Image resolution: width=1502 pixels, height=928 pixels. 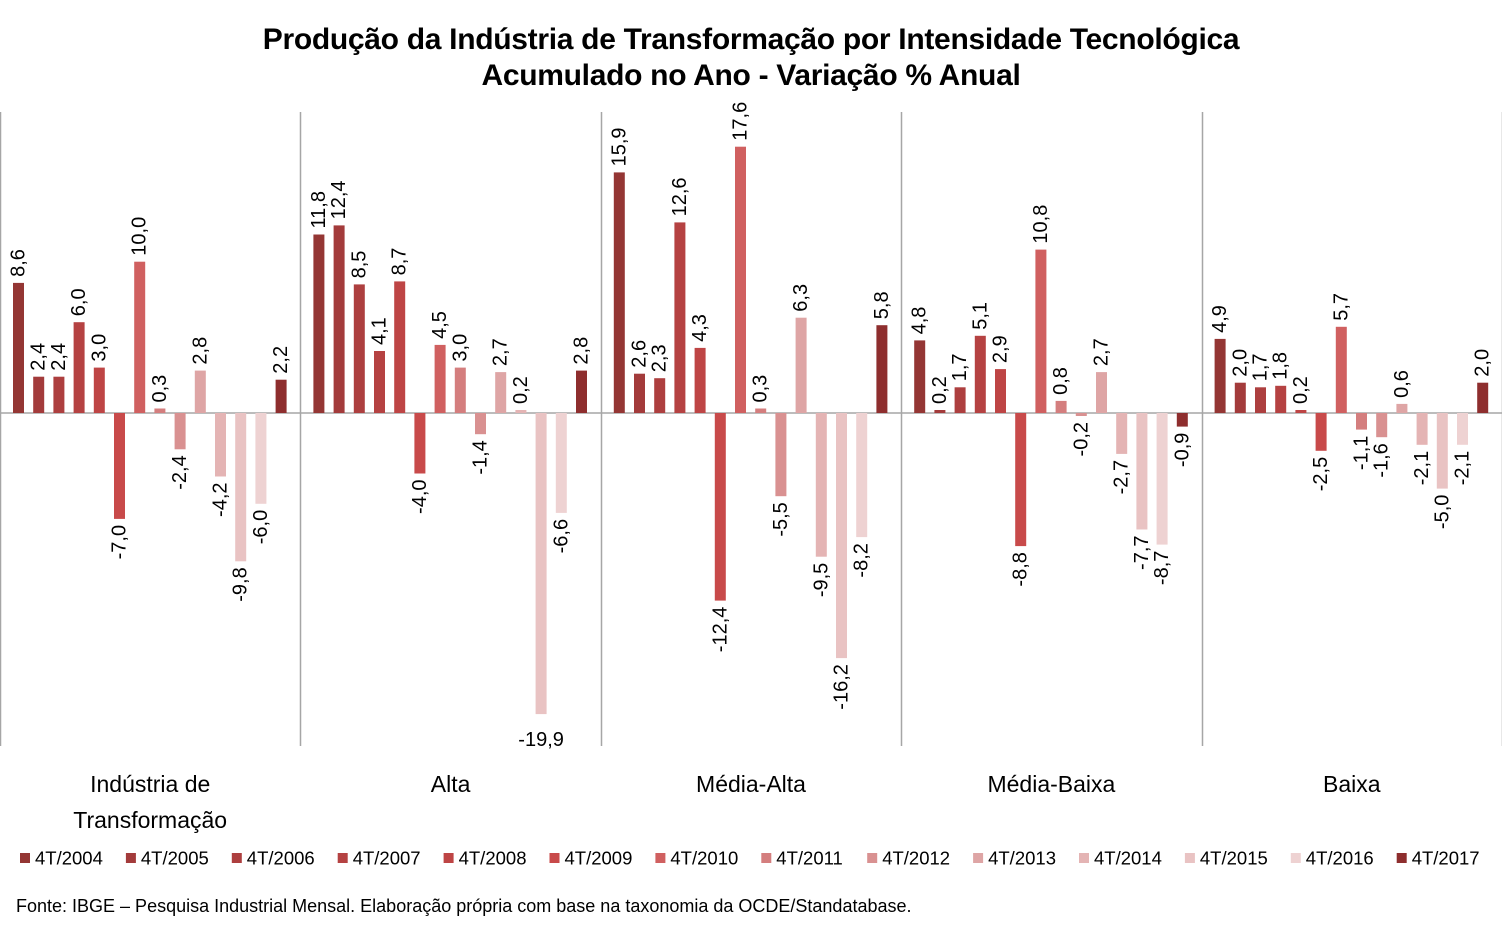 I want to click on legend-item: 4T/2012, so click(x=908, y=858).